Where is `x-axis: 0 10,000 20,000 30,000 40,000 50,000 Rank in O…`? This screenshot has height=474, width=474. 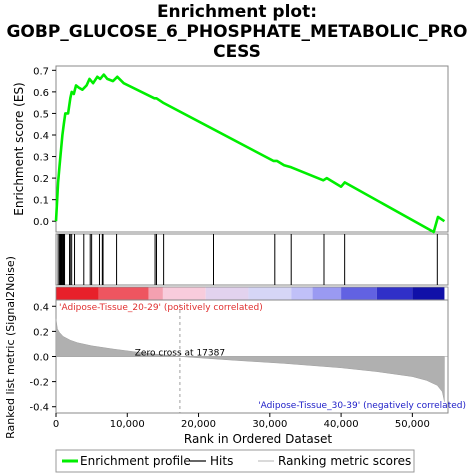 x-axis: 0 10,000 20,000 30,000 40,000 50,000 Rank in O… is located at coordinates (241, 429).